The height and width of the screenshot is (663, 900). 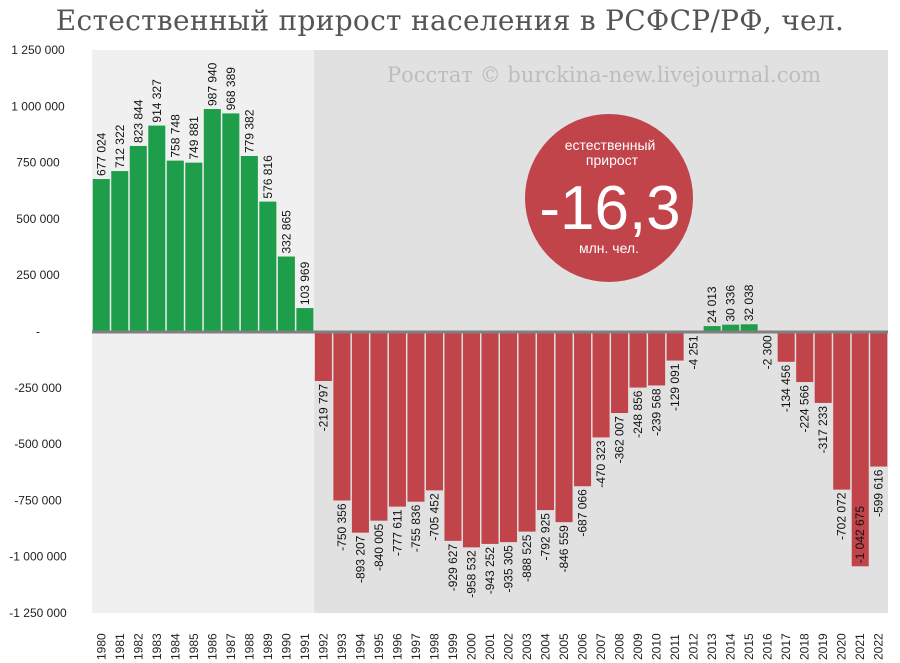 What do you see at coordinates (786, 346) in the screenshot?
I see `bar-2017` at bounding box center [786, 346].